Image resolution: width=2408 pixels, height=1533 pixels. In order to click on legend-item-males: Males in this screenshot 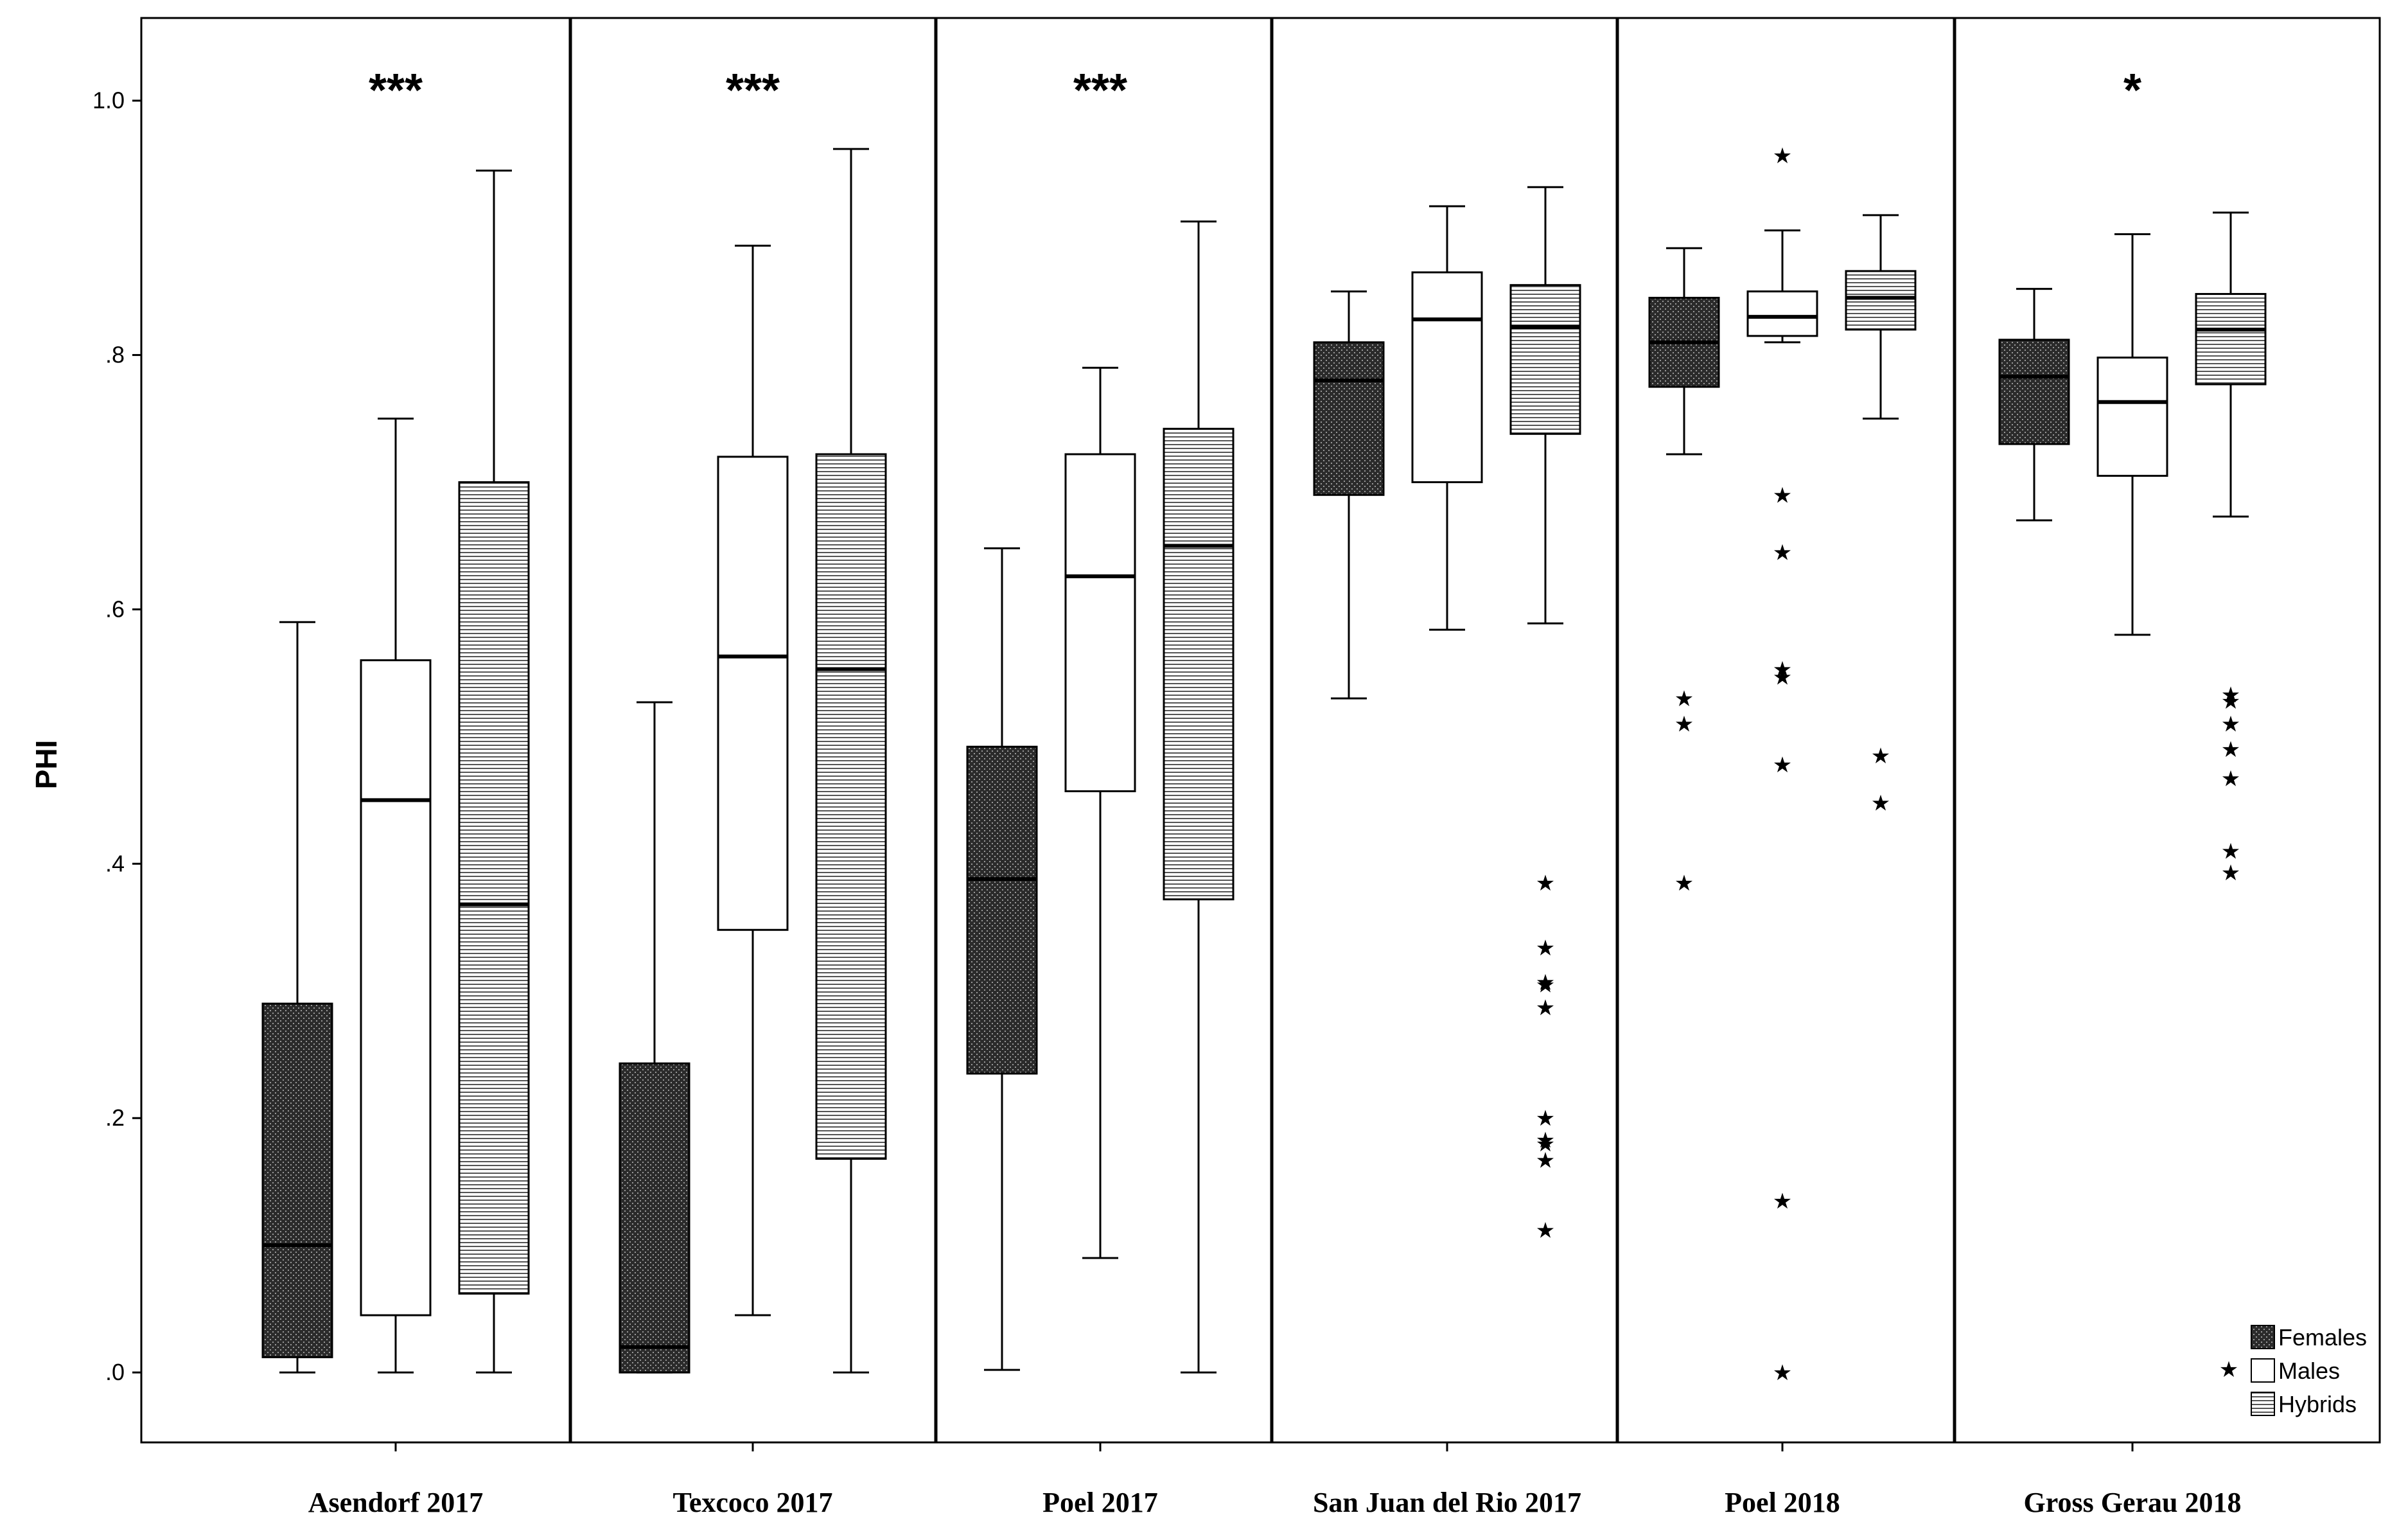, I will do `click(2295, 1371)`.